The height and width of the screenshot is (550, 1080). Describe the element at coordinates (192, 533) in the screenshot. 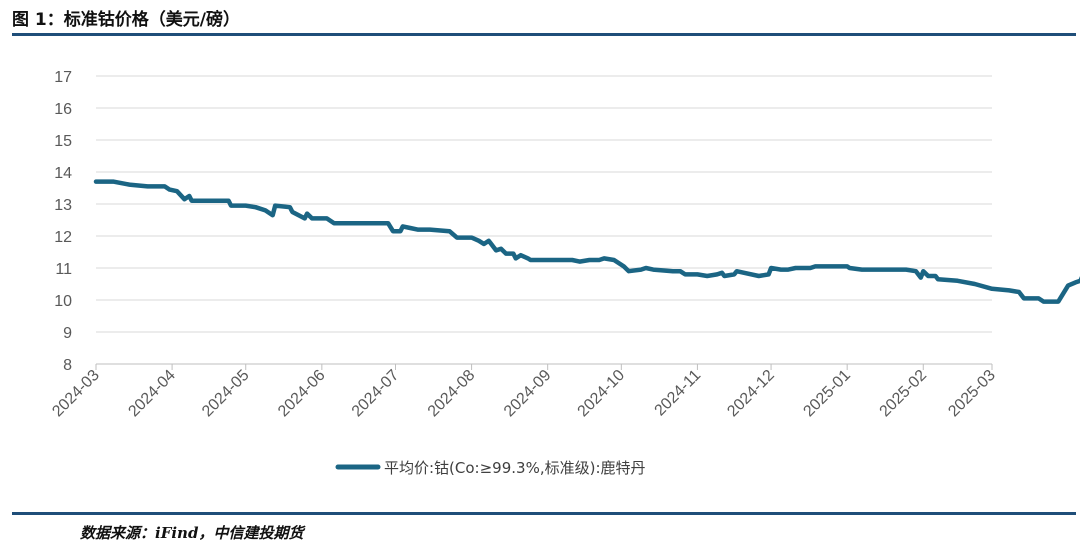

I see `source-note: 数据来源：iFind，中信建投期货` at that location.